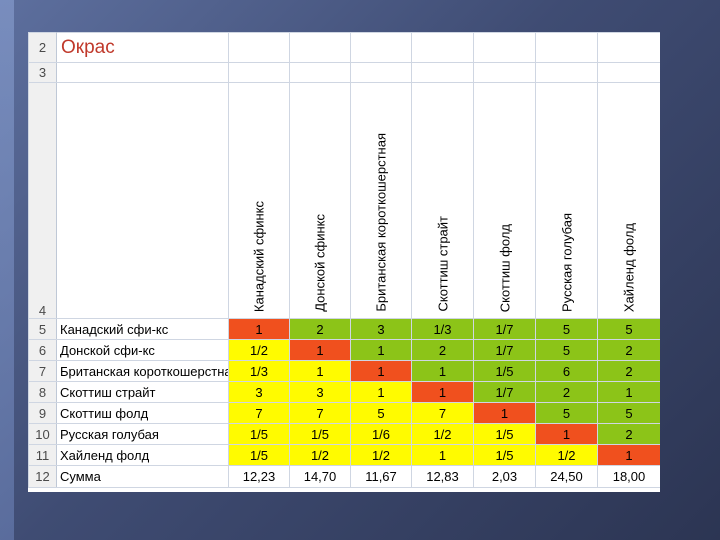  What do you see at coordinates (381, 434) in the screenshot?
I see `value-cell: 1/6` at bounding box center [381, 434].